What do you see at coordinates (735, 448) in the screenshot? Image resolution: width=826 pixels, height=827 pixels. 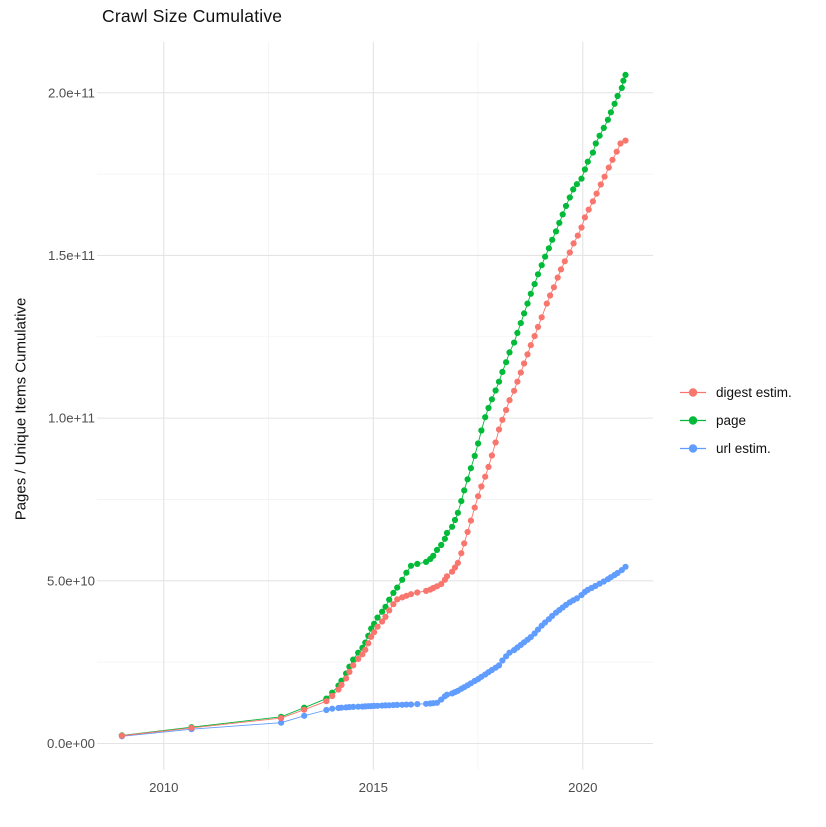 I see `legend-item-url-estim: url estim.` at bounding box center [735, 448].